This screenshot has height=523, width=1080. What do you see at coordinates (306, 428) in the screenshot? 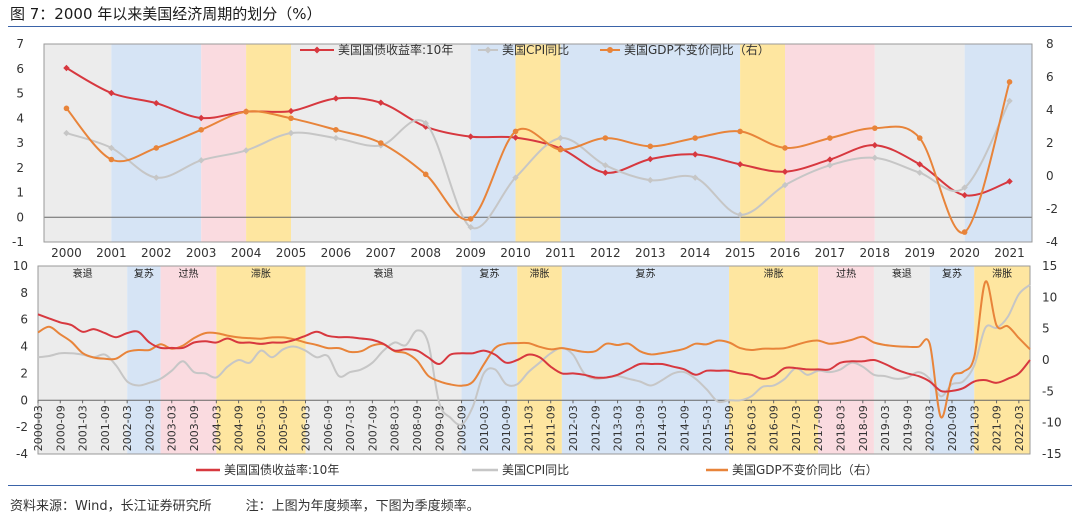
I see `bottom-x-tick-label: 2006-03` at bounding box center [306, 428].